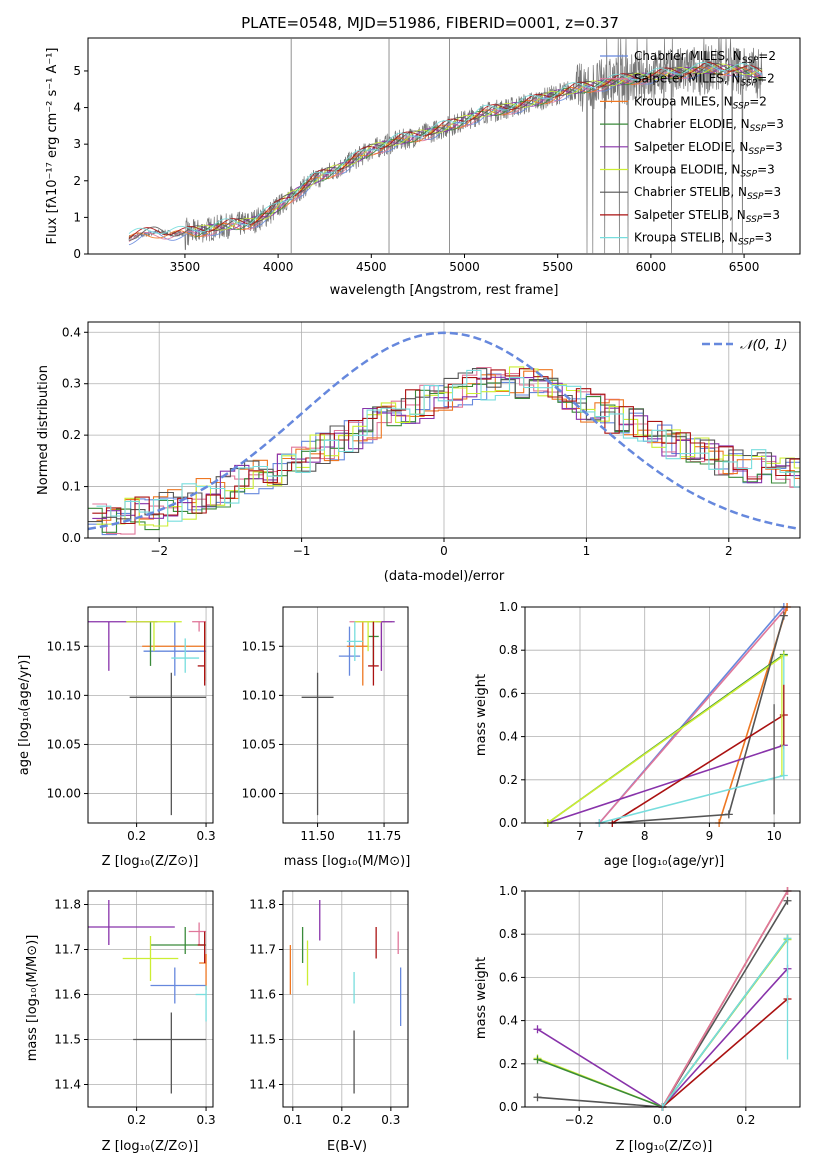  I want to click on mass-weight-vs-age-panel: 7 8 9 10 0.0 0.2 0.4 0.6 0.8 1.0, so click(650, 721).